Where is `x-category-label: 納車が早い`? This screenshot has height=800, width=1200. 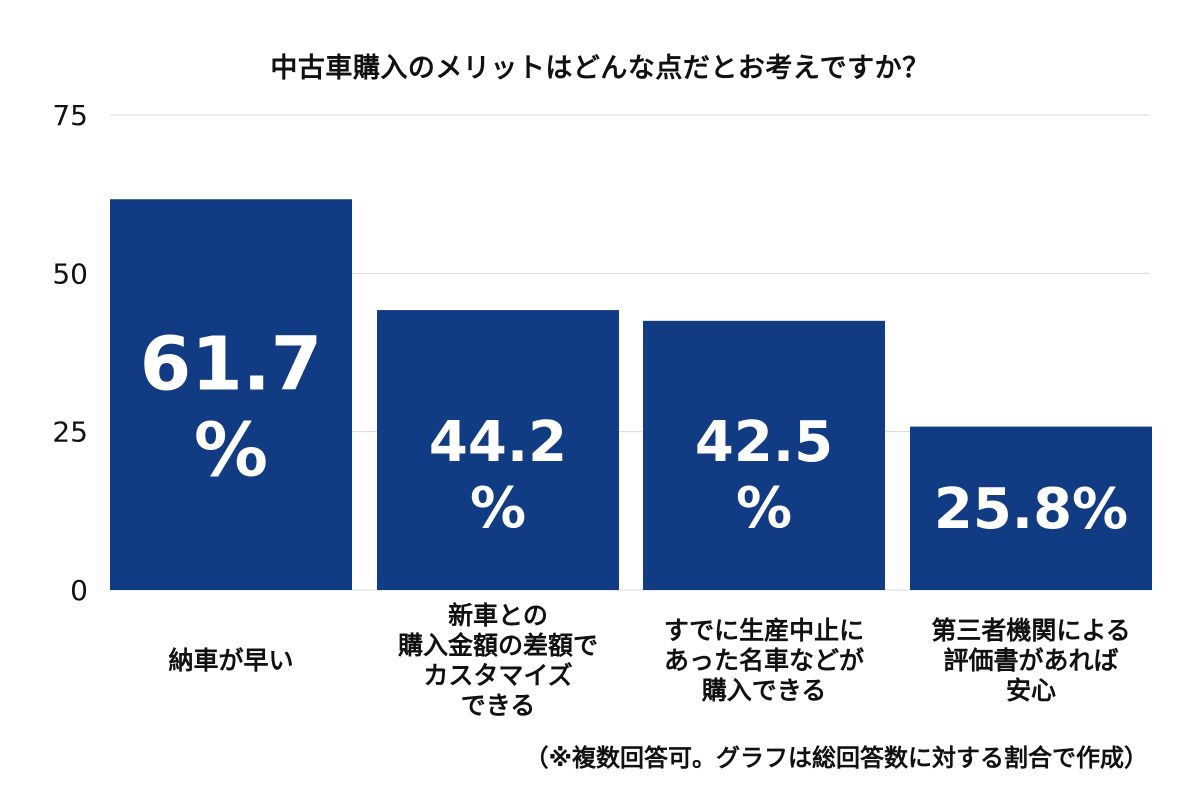 x-category-label: 納車が早い is located at coordinates (230, 660).